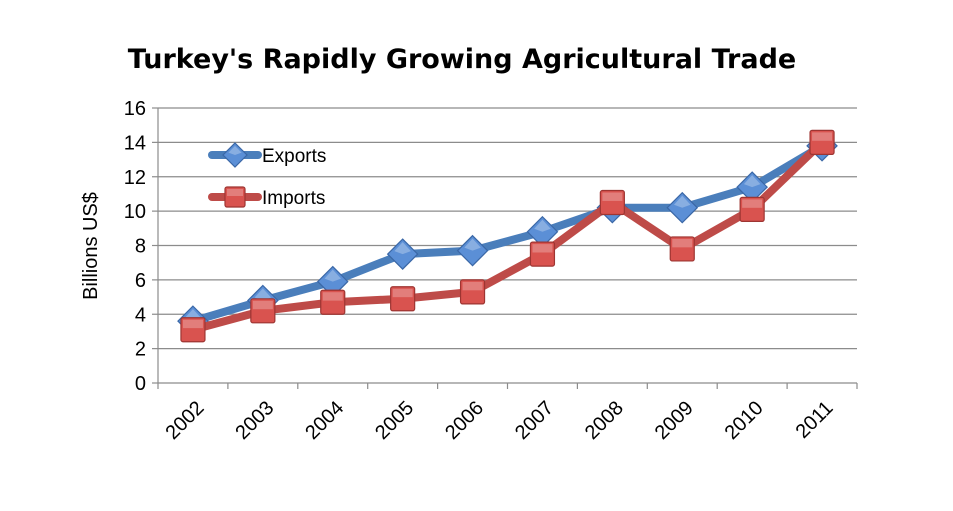  Describe the element at coordinates (267, 175) in the screenshot. I see `legend: Exports Imports` at that location.